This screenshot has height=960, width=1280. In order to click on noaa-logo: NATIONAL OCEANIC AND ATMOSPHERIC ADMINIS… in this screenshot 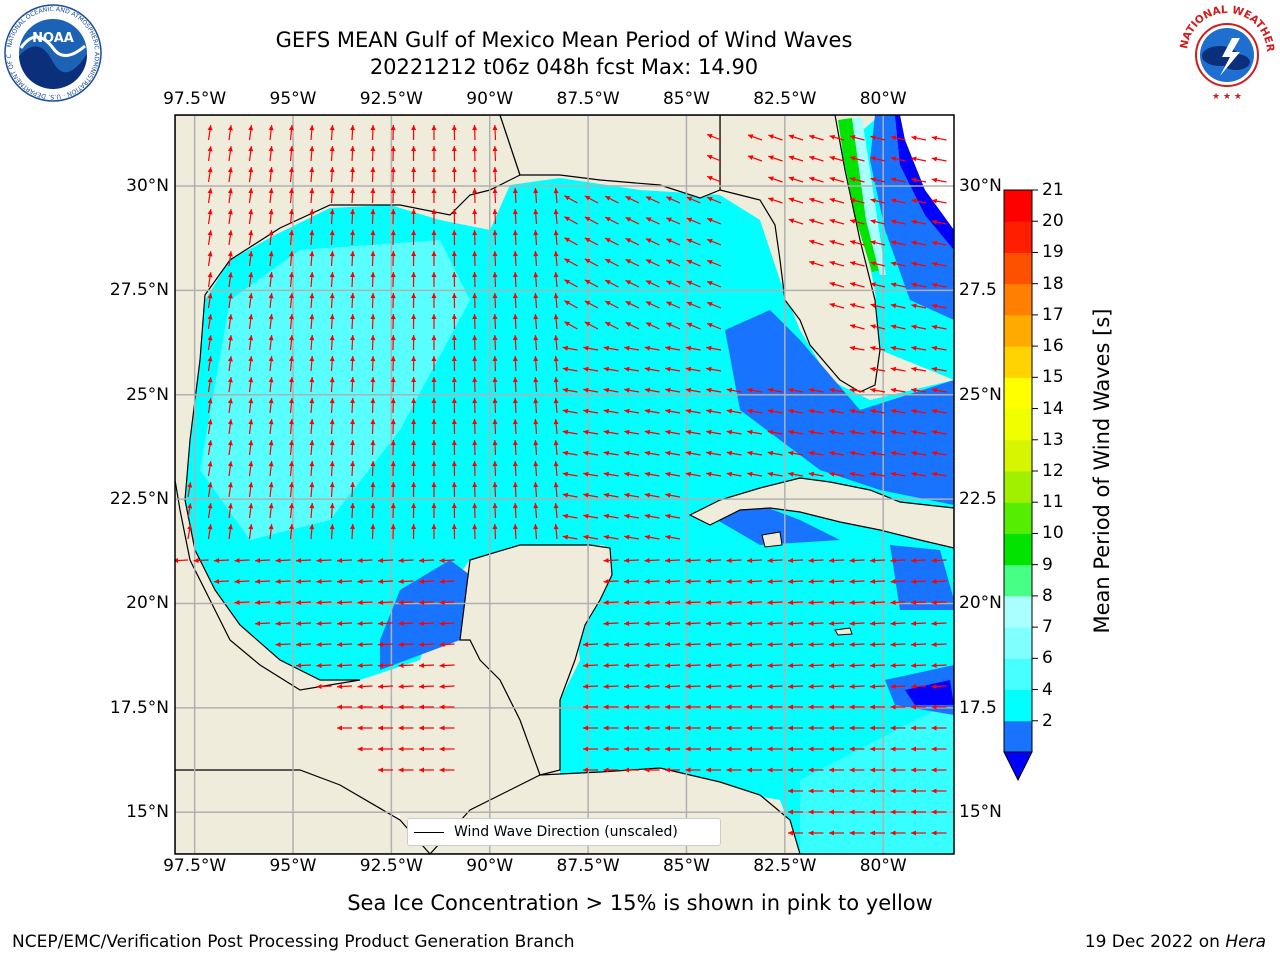, I will do `click(53, 53)`.